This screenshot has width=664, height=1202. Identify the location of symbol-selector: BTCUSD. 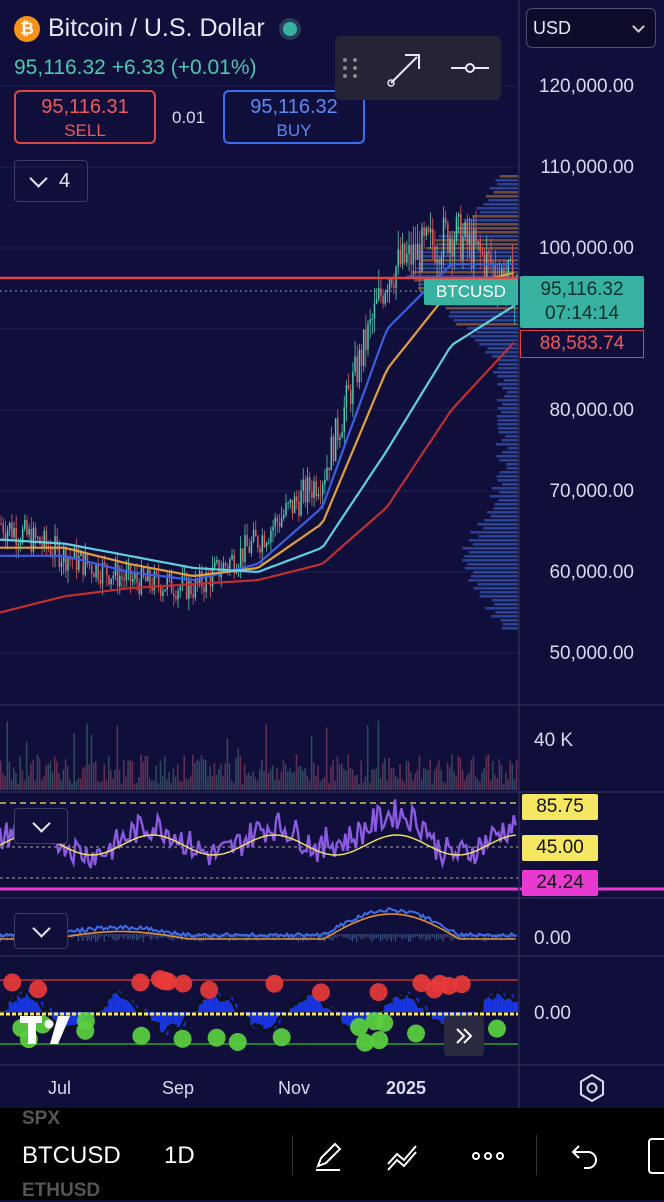
(71, 1156).